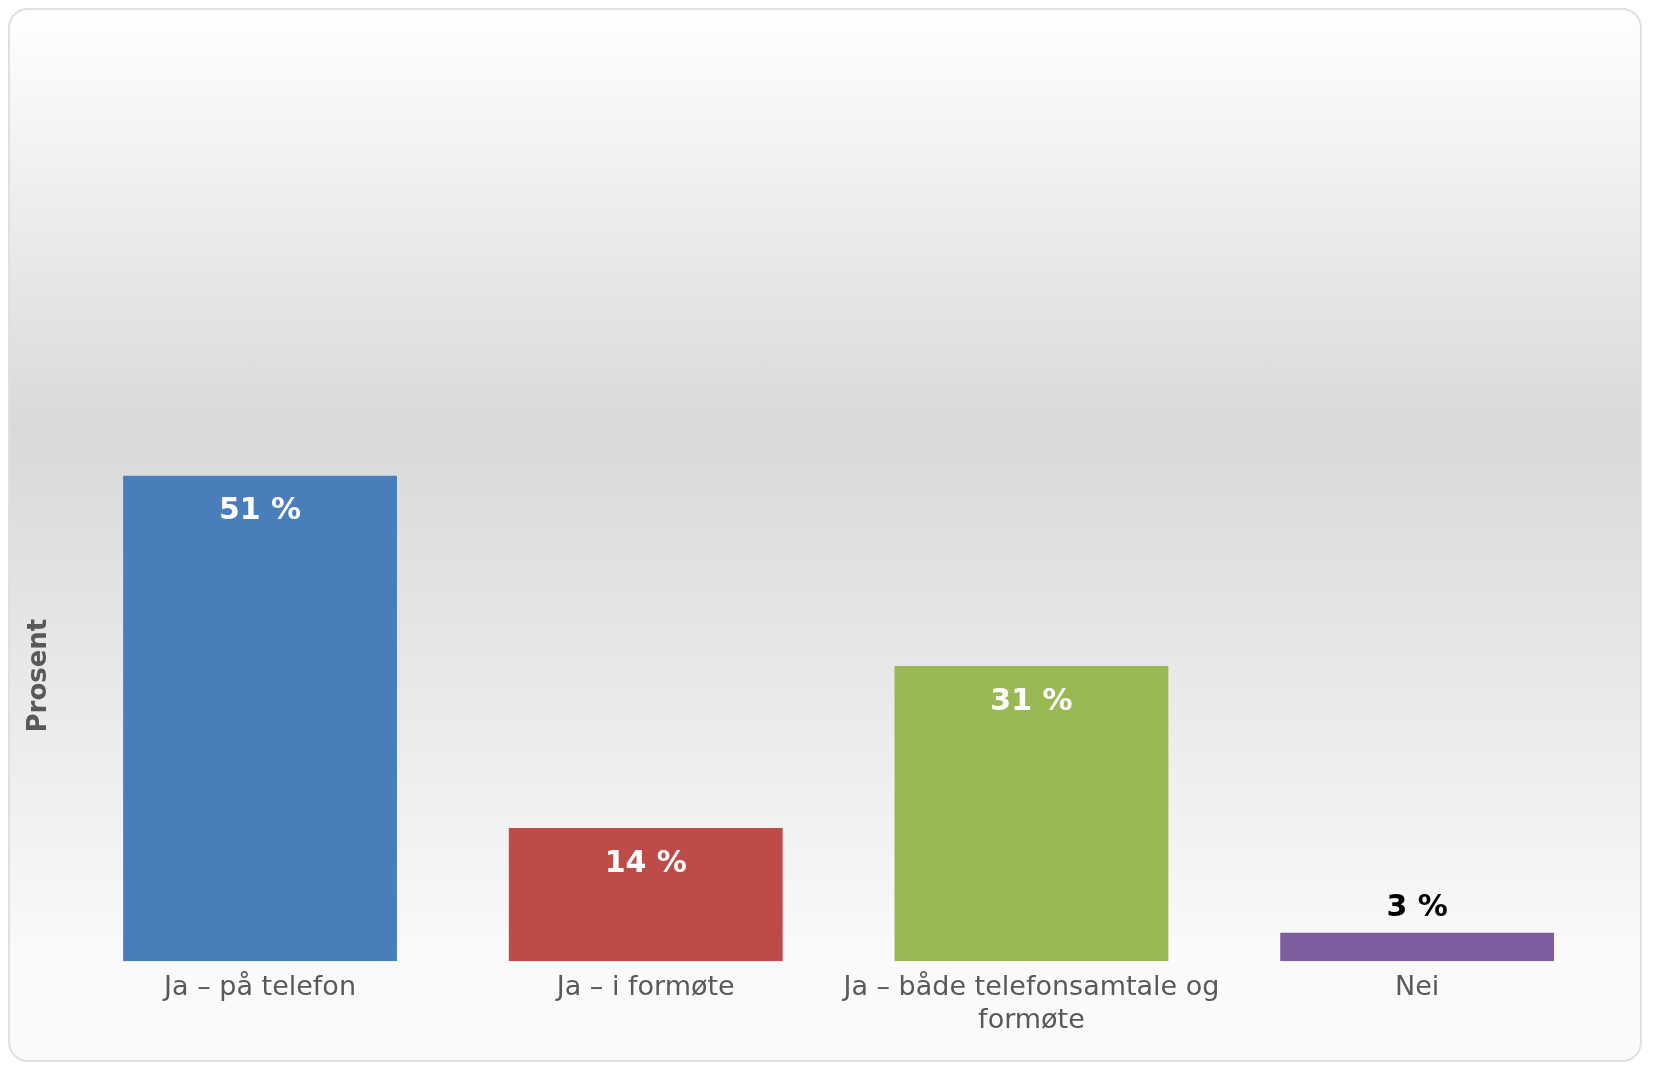  What do you see at coordinates (644, 986) in the screenshot?
I see `x-tick-label: Ja – i formøte` at bounding box center [644, 986].